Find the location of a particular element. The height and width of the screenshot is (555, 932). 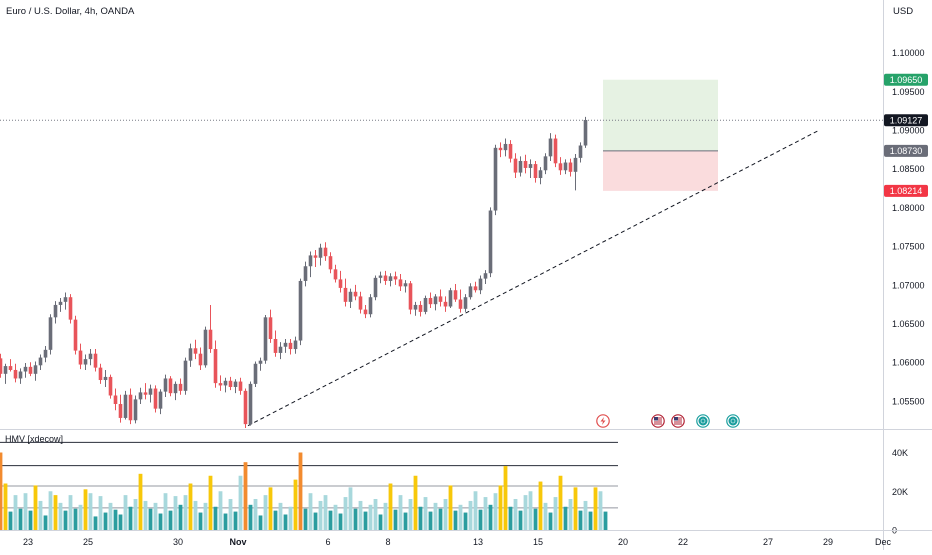

price-axis-label-text: 1.08214 is located at coordinates (906, 191).